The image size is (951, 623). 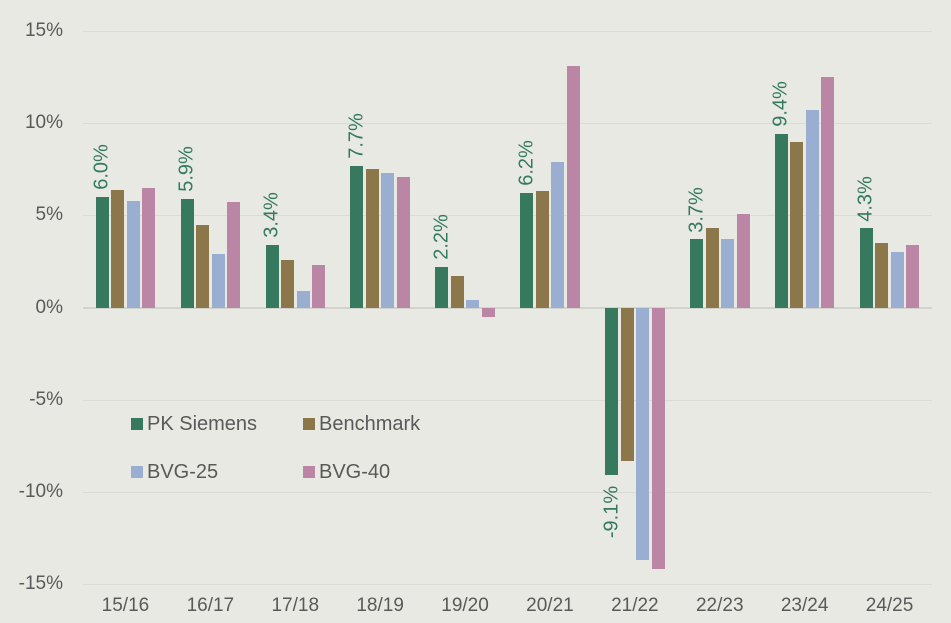 I want to click on legend-swatch-pk-siemens, so click(x=137, y=424).